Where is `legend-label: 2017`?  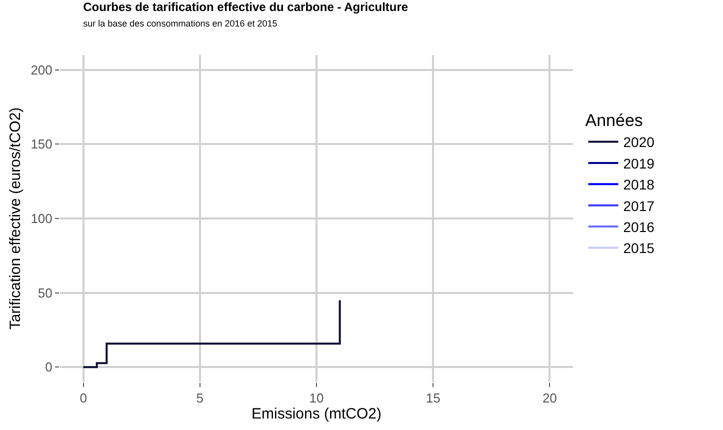
legend-label: 2017 is located at coordinates (639, 206).